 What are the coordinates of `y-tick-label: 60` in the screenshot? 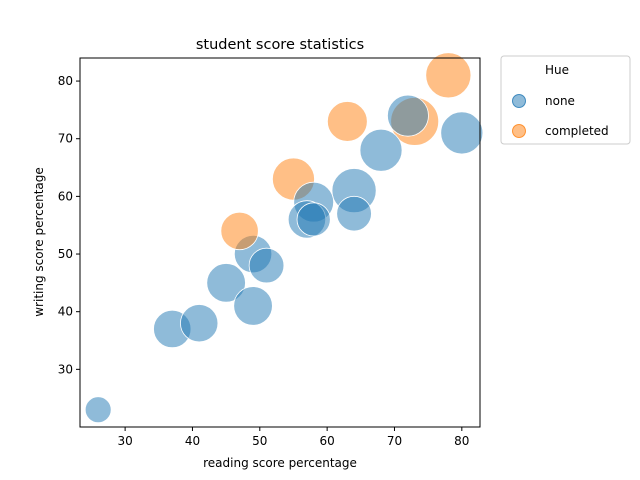 It's located at (65, 196).